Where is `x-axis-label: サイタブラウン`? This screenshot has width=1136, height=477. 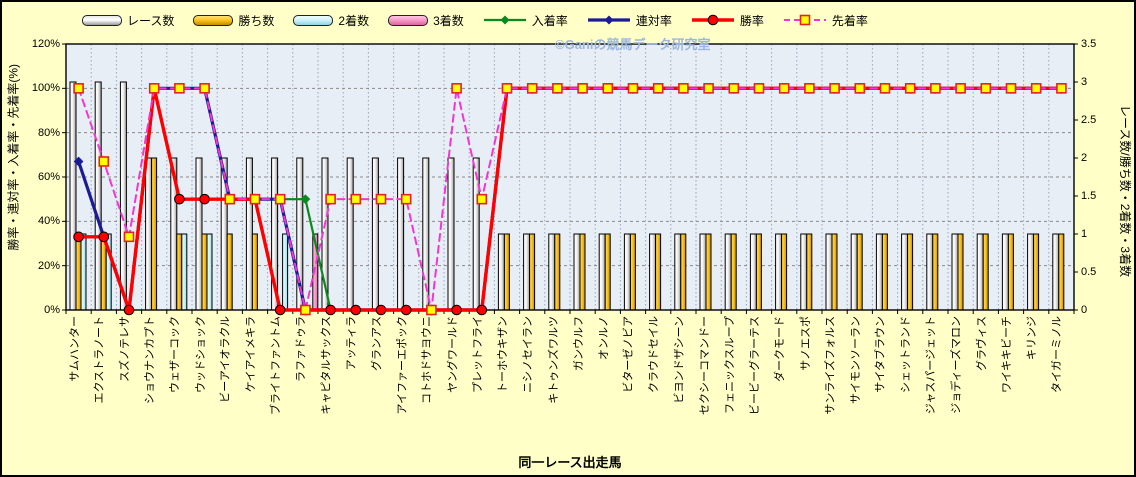 x-axis-label: サイタブラウン is located at coordinates (881, 354).